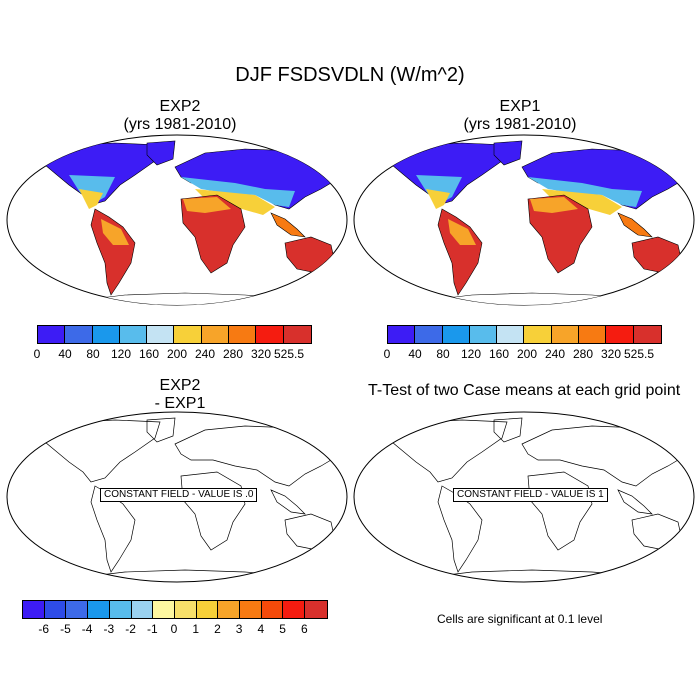  Describe the element at coordinates (177, 354) in the screenshot. I see `colorbar-tick-label: 200` at that location.